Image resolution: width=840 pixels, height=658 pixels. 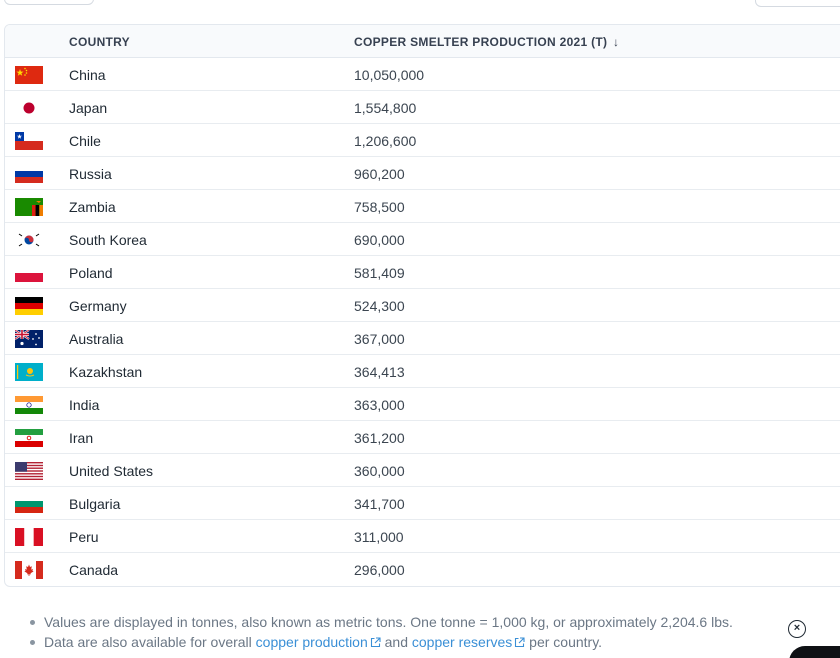 What do you see at coordinates (379, 570) in the screenshot?
I see `production-value: 296,000` at bounding box center [379, 570].